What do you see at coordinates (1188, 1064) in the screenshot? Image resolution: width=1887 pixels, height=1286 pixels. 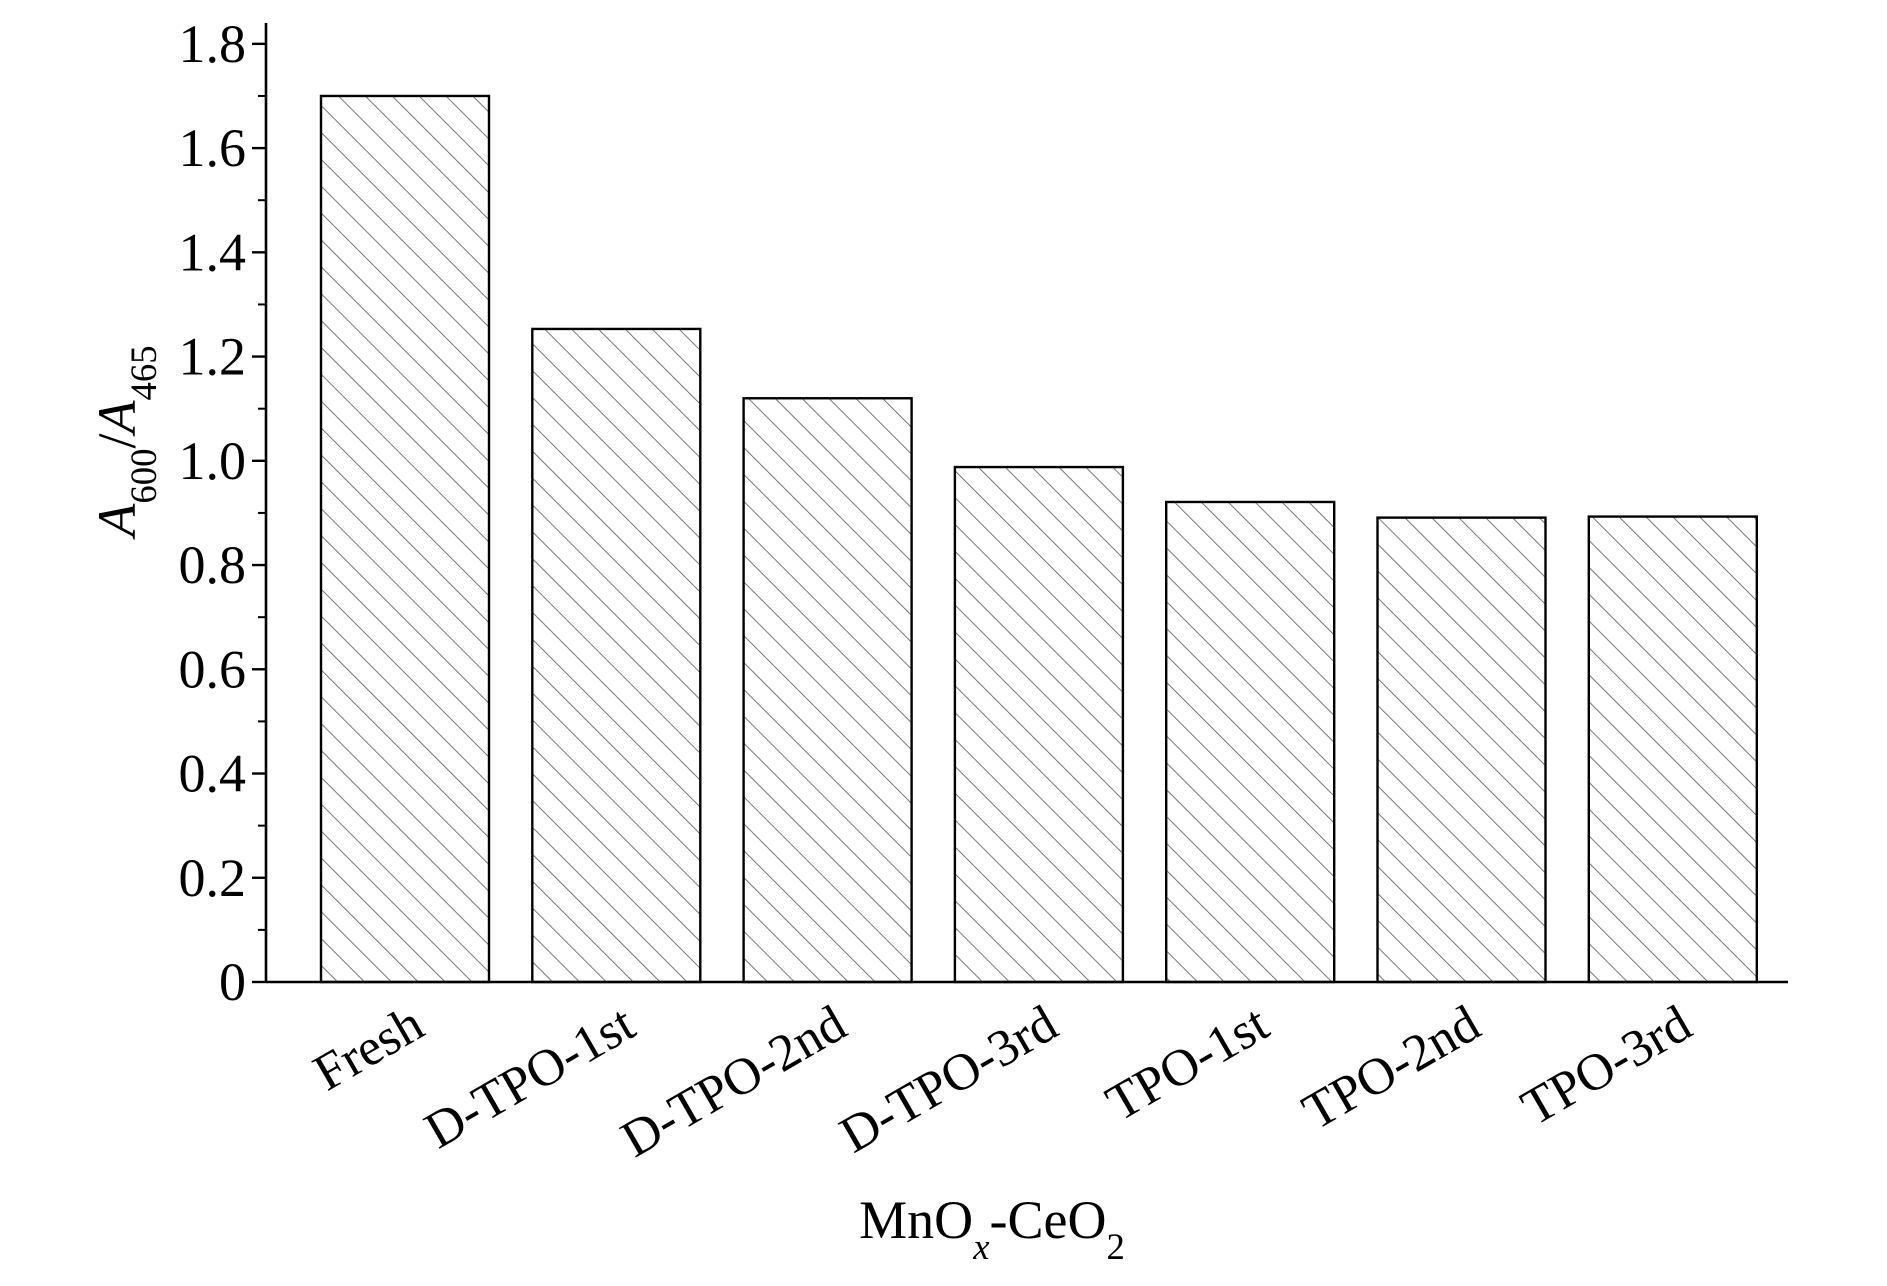 I see `x-tick-label: TPO-1st` at bounding box center [1188, 1064].